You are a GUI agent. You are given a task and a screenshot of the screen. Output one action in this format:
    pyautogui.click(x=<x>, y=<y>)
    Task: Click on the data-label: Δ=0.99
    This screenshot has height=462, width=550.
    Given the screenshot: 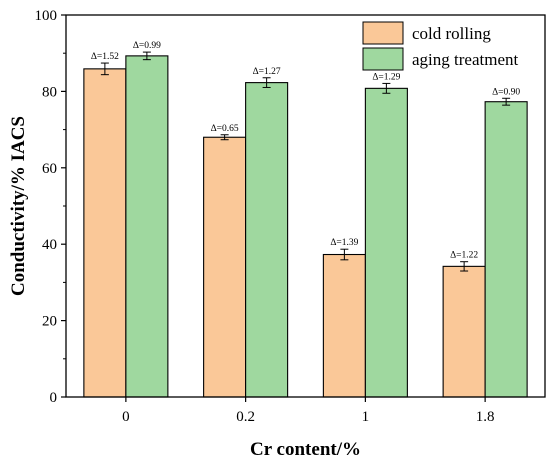 What is the action you would take?
    pyautogui.click(x=147, y=46)
    